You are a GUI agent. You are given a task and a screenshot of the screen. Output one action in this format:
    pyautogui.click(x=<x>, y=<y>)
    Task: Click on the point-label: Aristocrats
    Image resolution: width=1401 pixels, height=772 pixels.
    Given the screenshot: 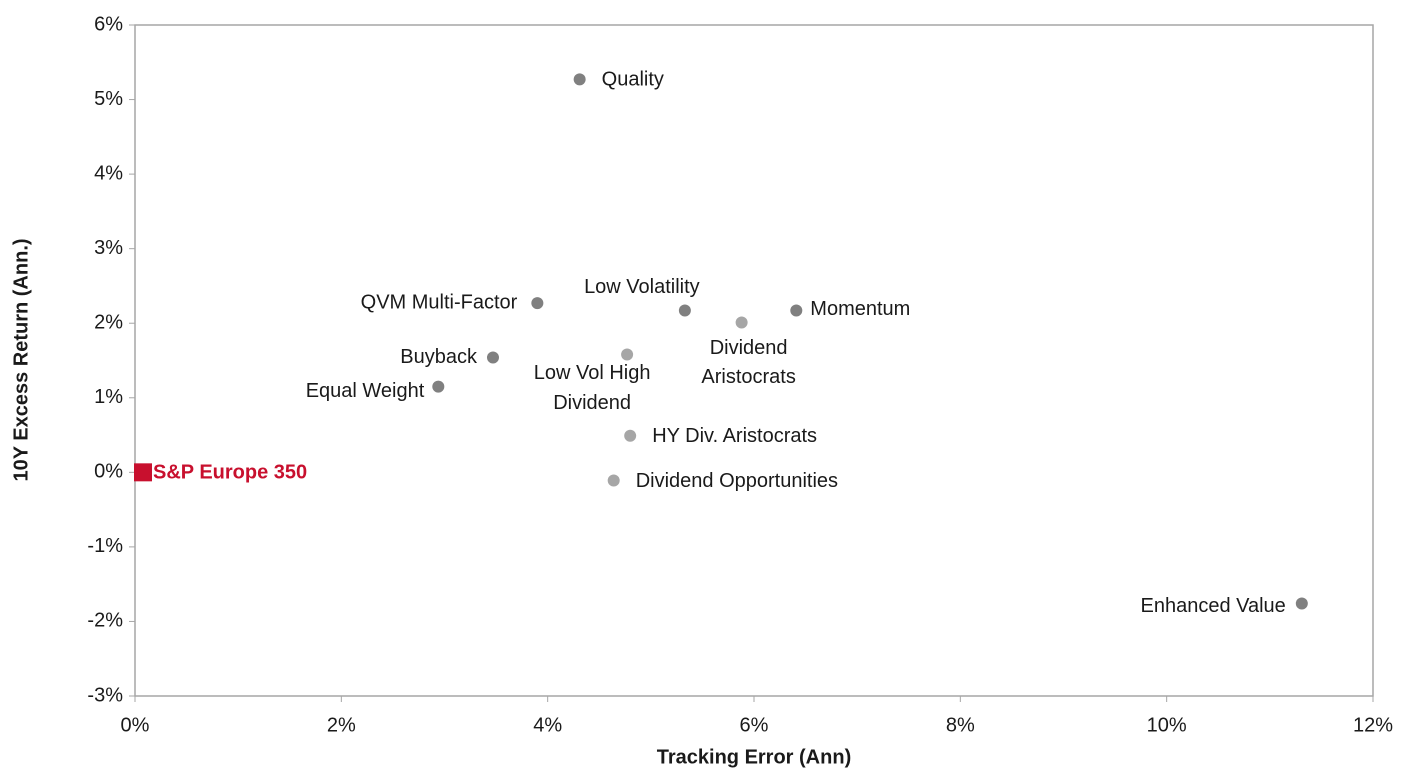 What is the action you would take?
    pyautogui.click(x=748, y=377)
    